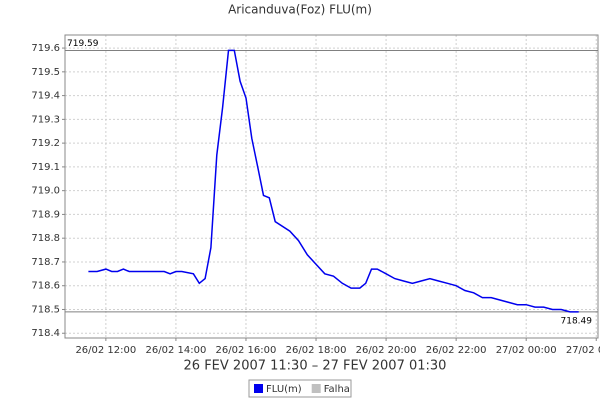 The height and width of the screenshot is (400, 600). What do you see at coordinates (45, 309) in the screenshot?
I see `y-tick-label: 718.5` at bounding box center [45, 309].